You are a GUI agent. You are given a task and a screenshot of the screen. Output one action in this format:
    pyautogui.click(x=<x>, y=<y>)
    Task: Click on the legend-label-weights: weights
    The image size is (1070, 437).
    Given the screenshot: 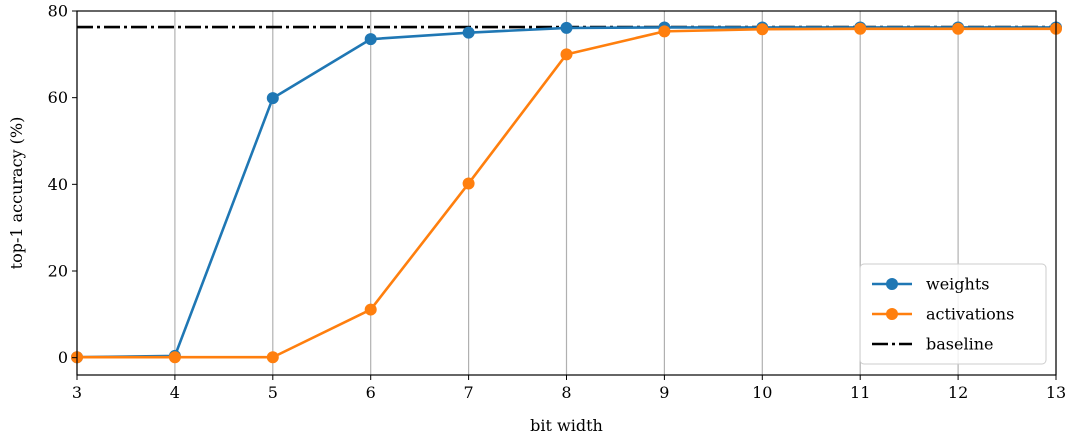 What is the action you would take?
    pyautogui.click(x=957, y=284)
    